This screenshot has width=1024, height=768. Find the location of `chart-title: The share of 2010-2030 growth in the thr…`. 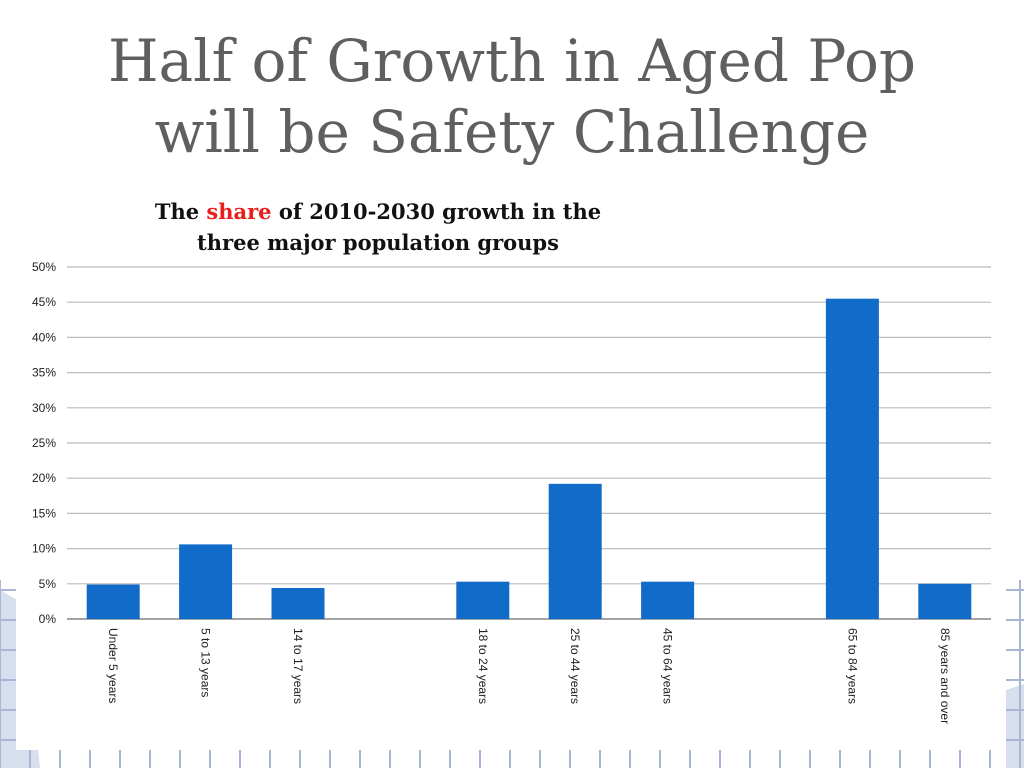

chart-title: The share of 2010-2030 growth in the thr… is located at coordinates (378, 227).